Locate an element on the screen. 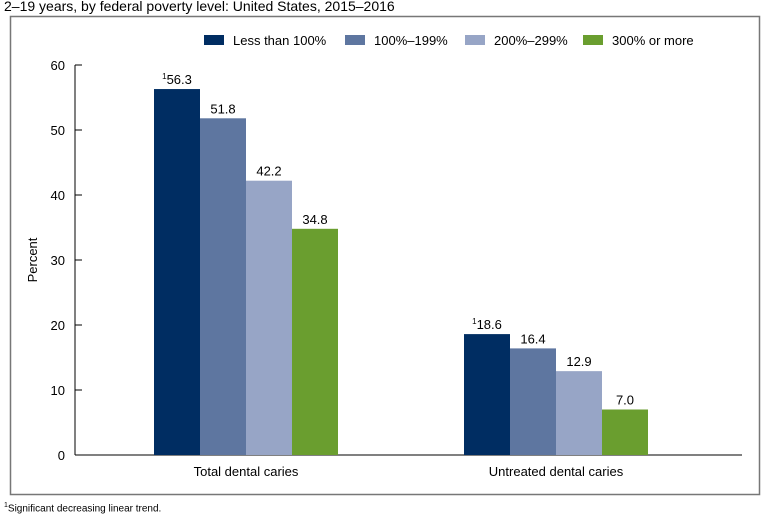  y-axis-label: Percent is located at coordinates (32, 259).